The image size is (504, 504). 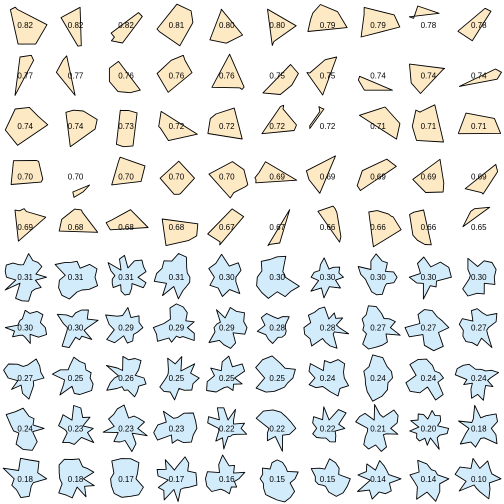 I want to click on shape-cell: 0.80, so click(x=226, y=26).